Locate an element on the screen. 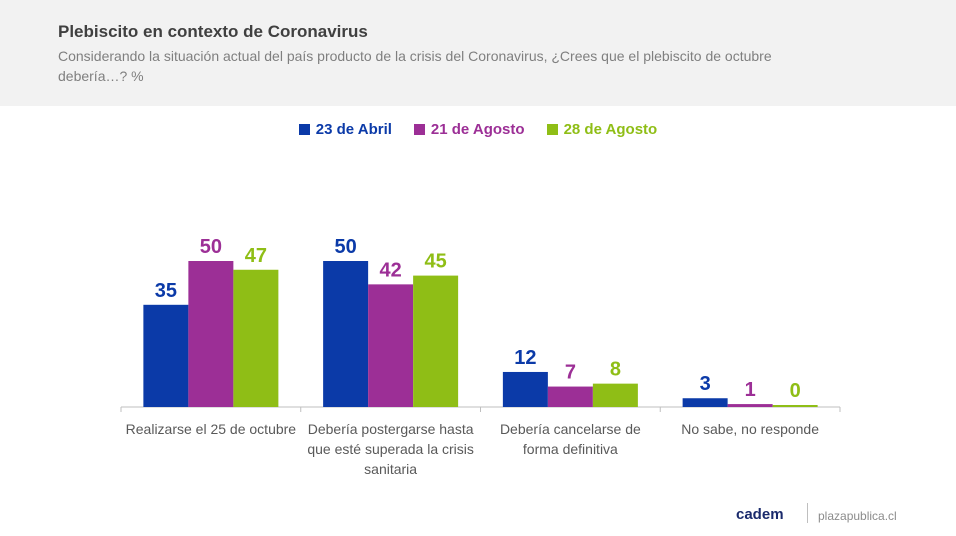 The image size is (956, 536). data-label-0-series-0: 35 is located at coordinates (166, 291).